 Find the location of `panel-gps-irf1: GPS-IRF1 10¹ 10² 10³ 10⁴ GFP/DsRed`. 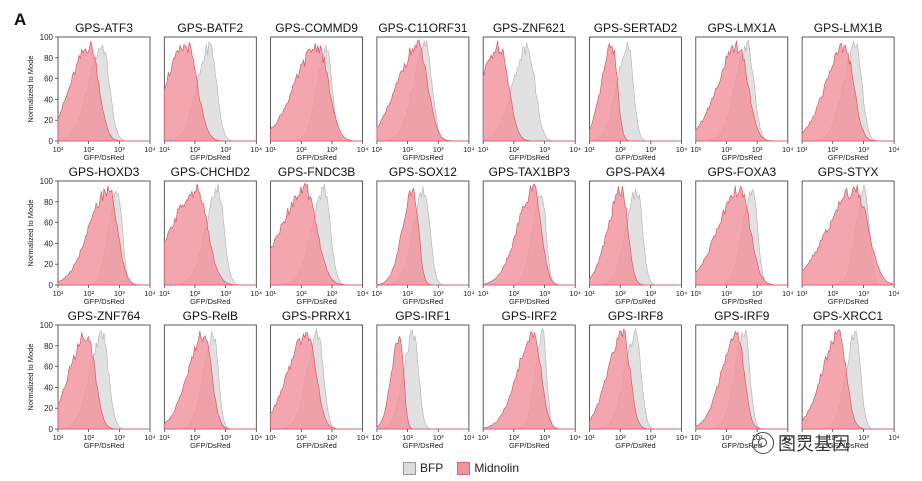

panel-gps-irf1: GPS-IRF1 10¹ 10² 10³ 10⁴ GFP/DsRed is located at coordinates (422, 379).